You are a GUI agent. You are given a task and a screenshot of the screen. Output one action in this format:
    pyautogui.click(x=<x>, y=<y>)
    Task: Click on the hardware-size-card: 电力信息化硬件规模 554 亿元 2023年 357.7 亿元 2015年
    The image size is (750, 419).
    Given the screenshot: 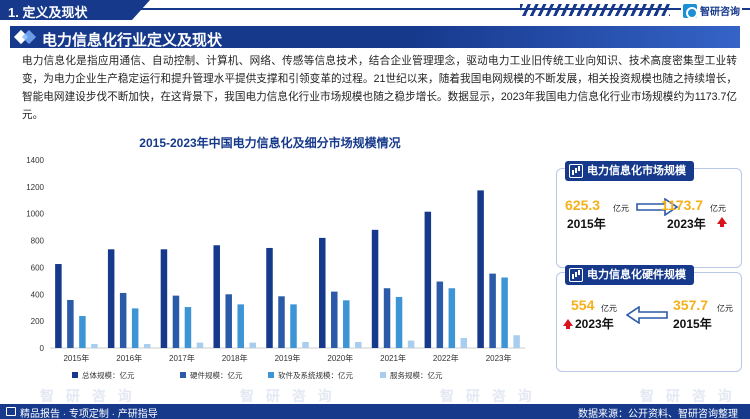 What is the action you would take?
    pyautogui.click(x=649, y=318)
    